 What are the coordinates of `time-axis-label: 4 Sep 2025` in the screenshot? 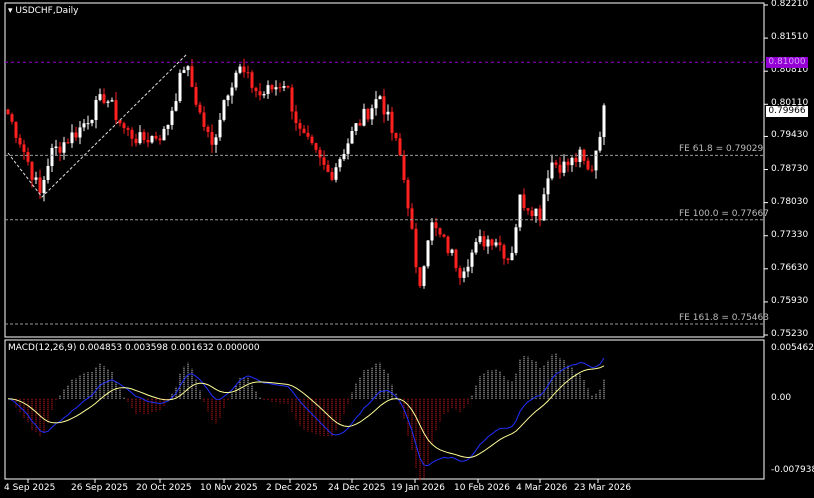 It's located at (30, 488).